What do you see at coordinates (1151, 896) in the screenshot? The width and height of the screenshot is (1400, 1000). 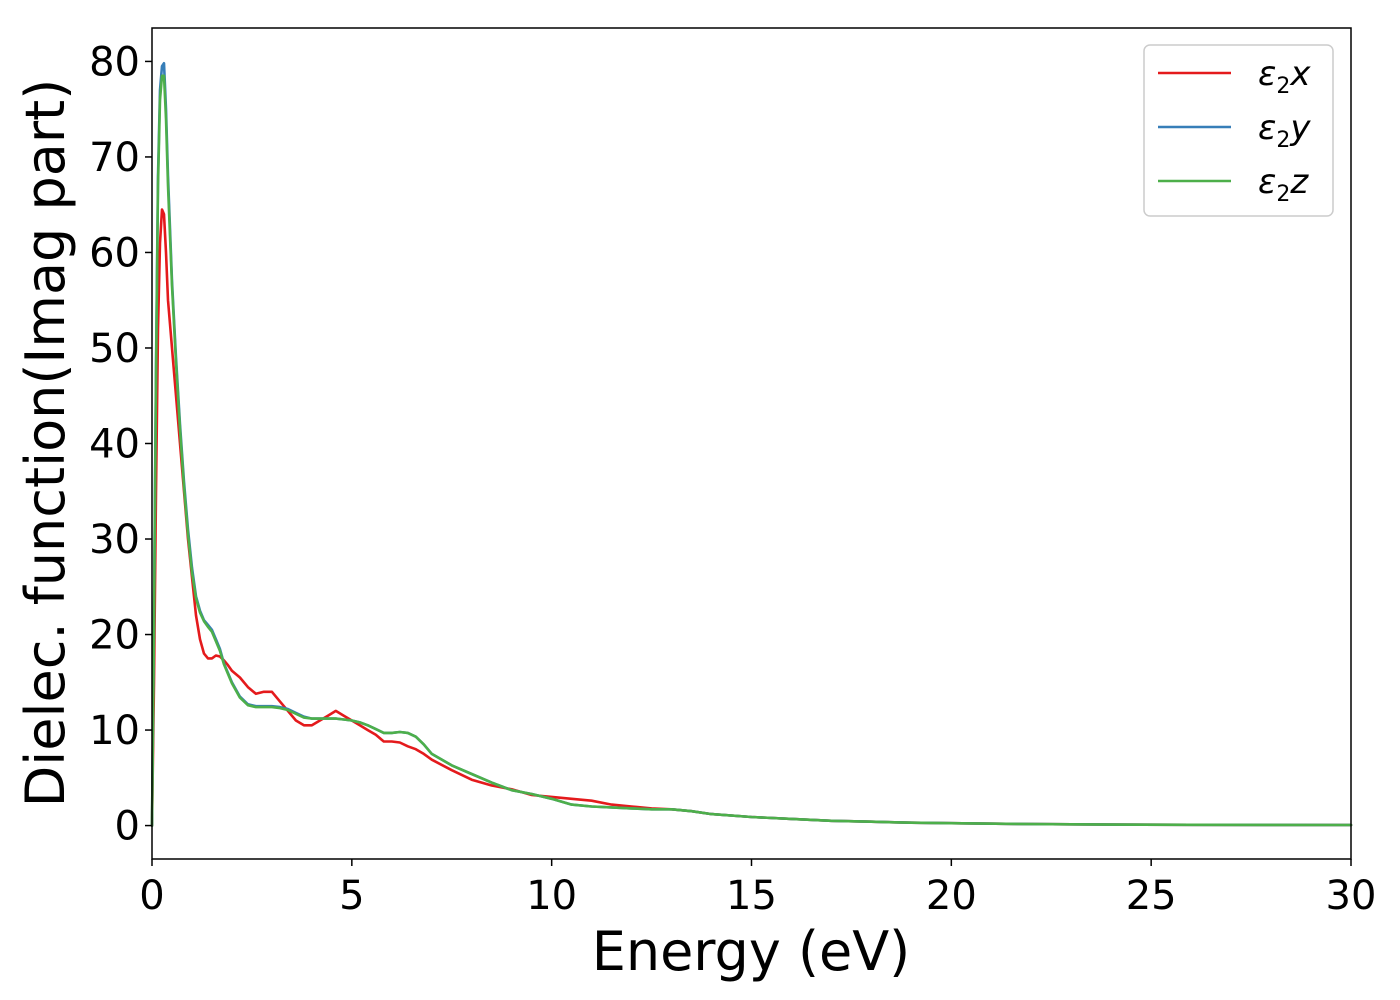 I see `x-tick-label: 25` at bounding box center [1151, 896].